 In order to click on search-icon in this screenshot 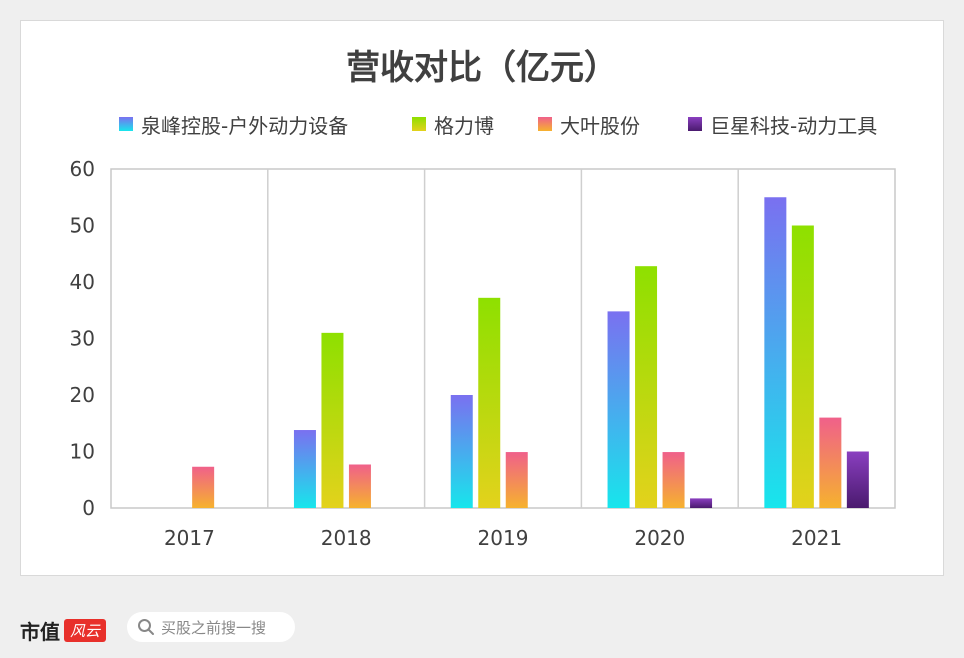, I will do `click(146, 627)`.